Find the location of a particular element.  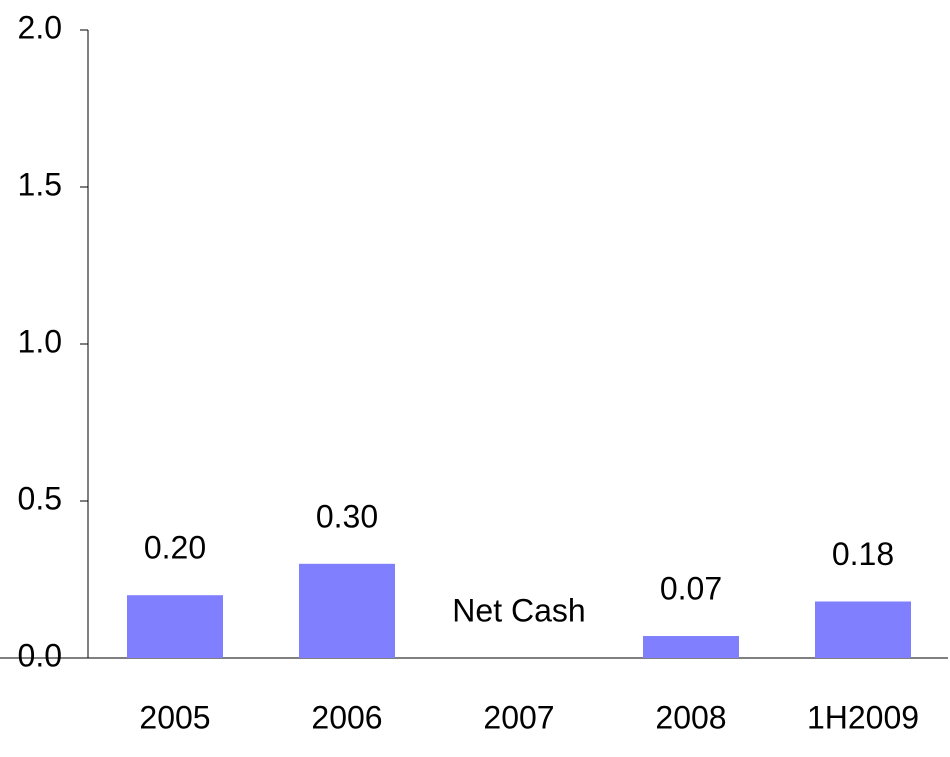

y-tick-label: 0.0 is located at coordinates (40, 655).